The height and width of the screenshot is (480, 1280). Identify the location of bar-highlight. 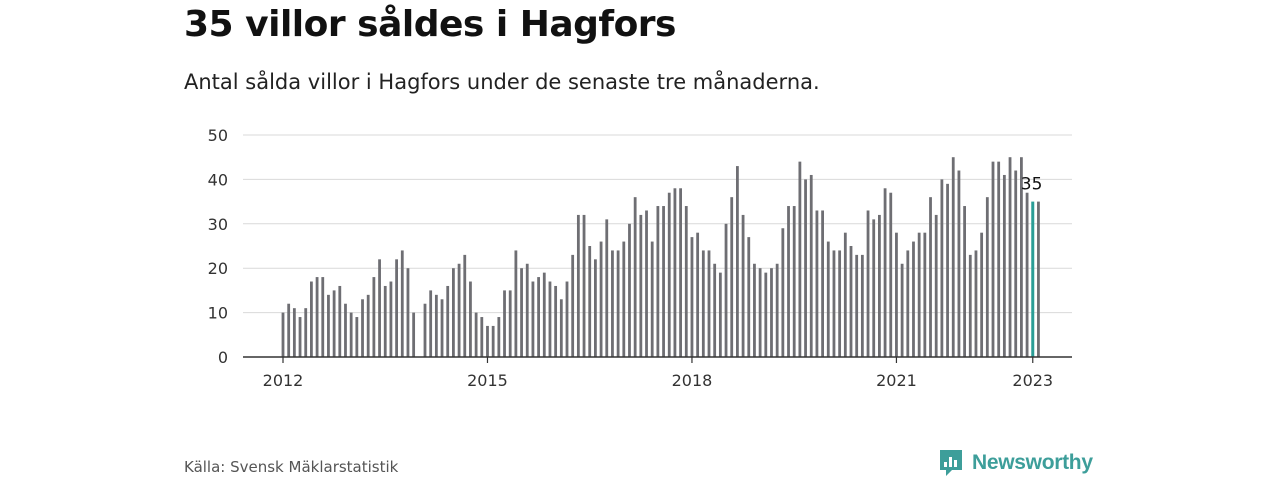
(1033, 279).